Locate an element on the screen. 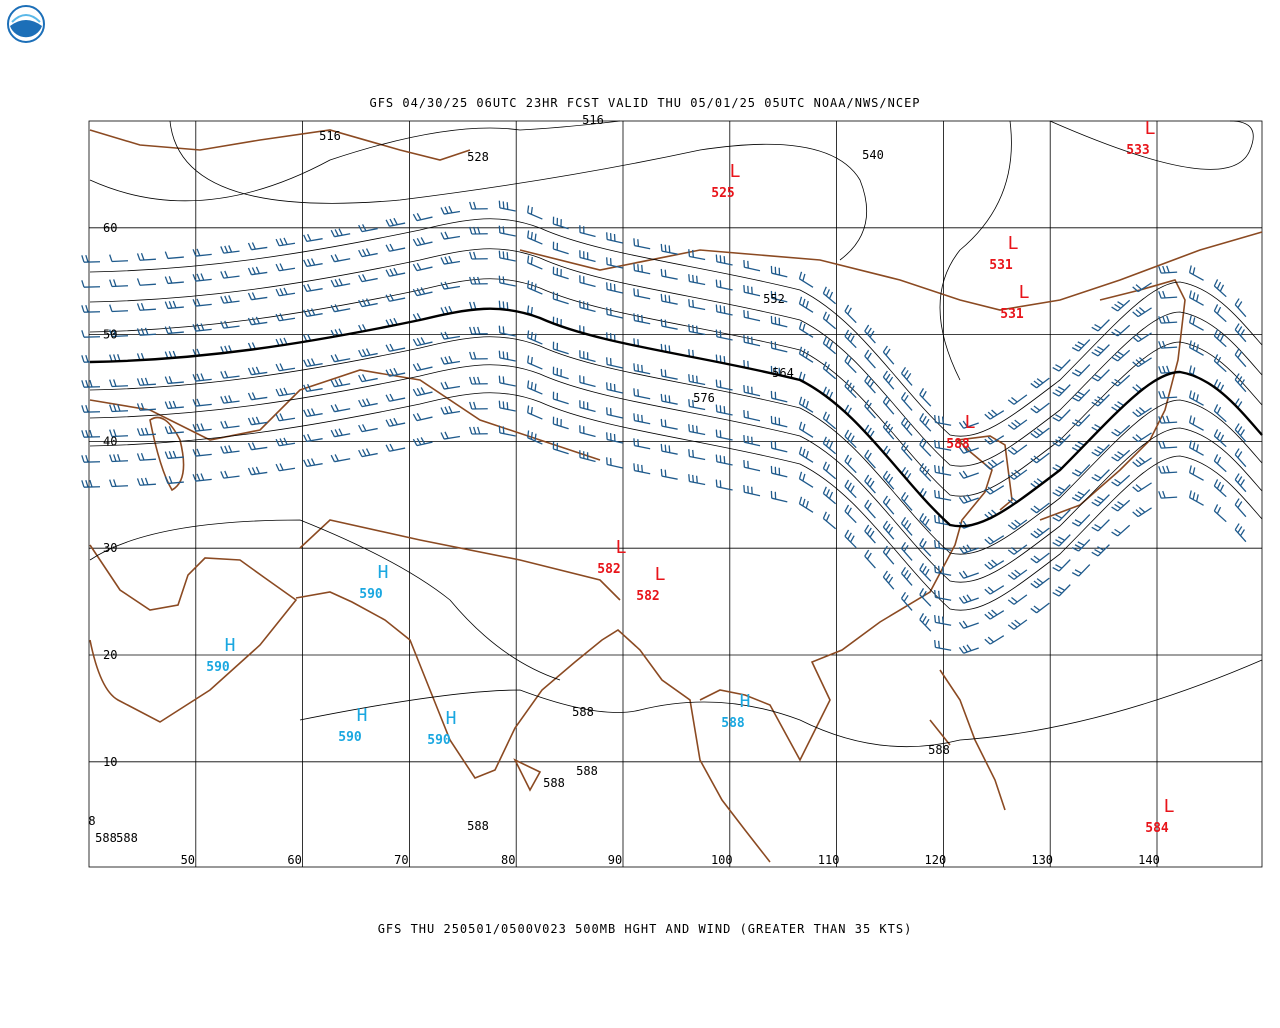 The image size is (1280, 1028). lon-label: 50 is located at coordinates (188, 860).